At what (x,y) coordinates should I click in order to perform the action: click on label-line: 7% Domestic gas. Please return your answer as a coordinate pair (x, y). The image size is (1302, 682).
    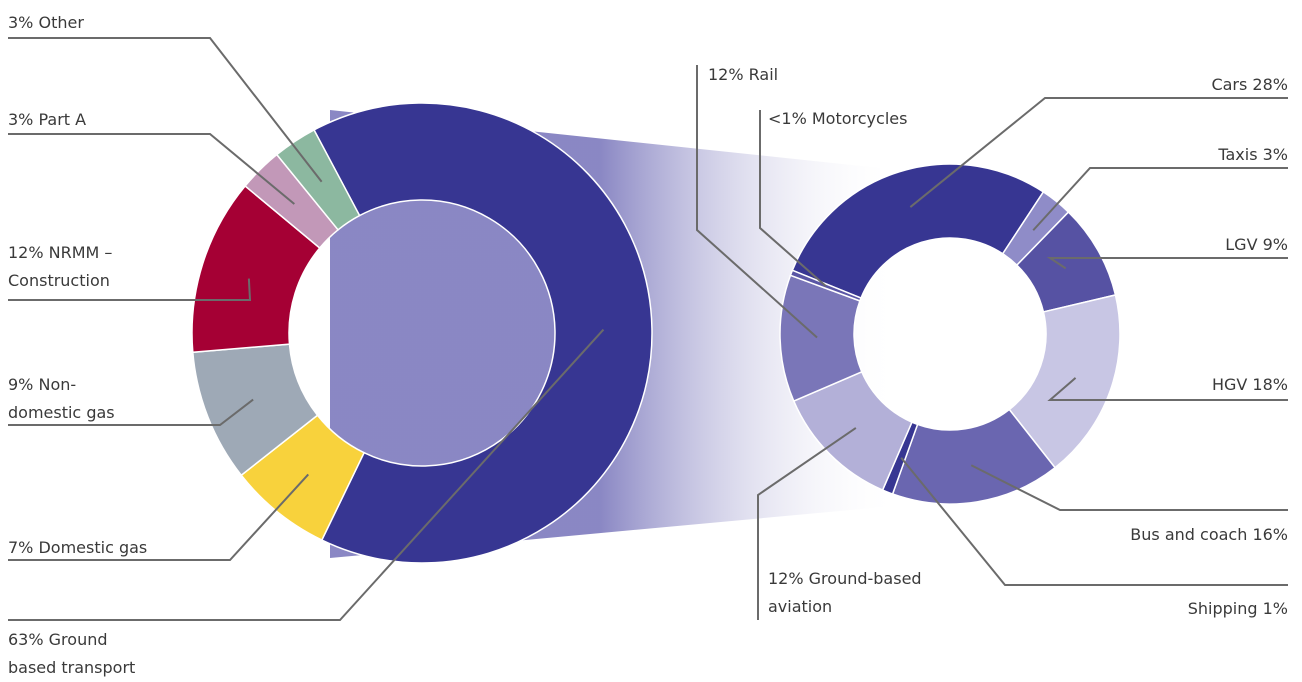
    Looking at the image, I should click on (77, 547).